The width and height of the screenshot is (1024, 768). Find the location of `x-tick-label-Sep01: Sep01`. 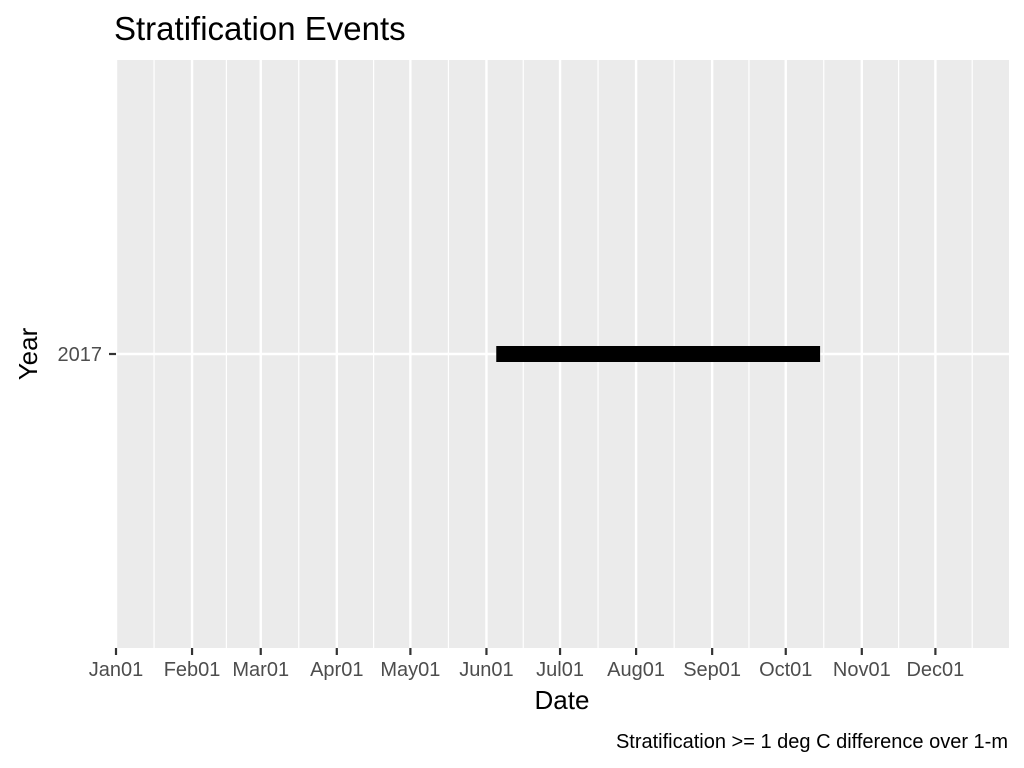

x-tick-label-Sep01: Sep01 is located at coordinates (712, 670).